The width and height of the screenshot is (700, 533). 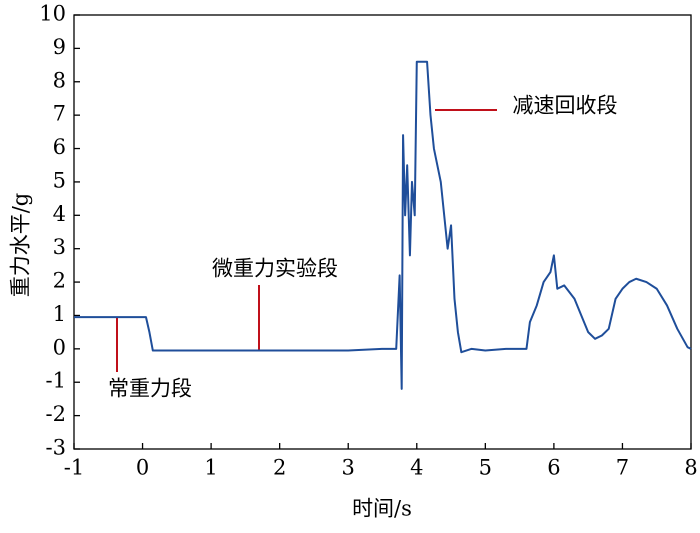 I want to click on x-tick-label: 0, so click(x=142, y=468).